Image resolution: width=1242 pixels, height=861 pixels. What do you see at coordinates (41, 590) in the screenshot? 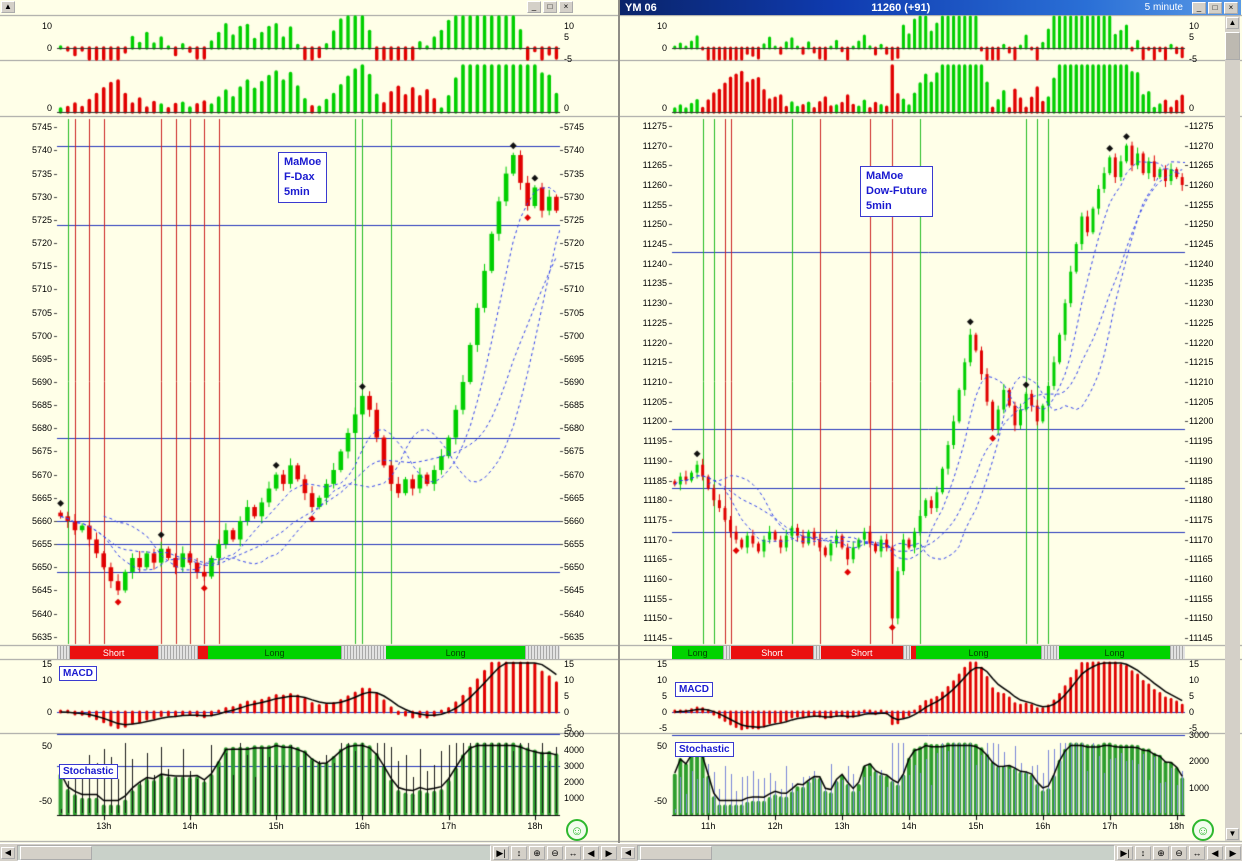
I see `price-axis-label: 5645` at bounding box center [41, 590].